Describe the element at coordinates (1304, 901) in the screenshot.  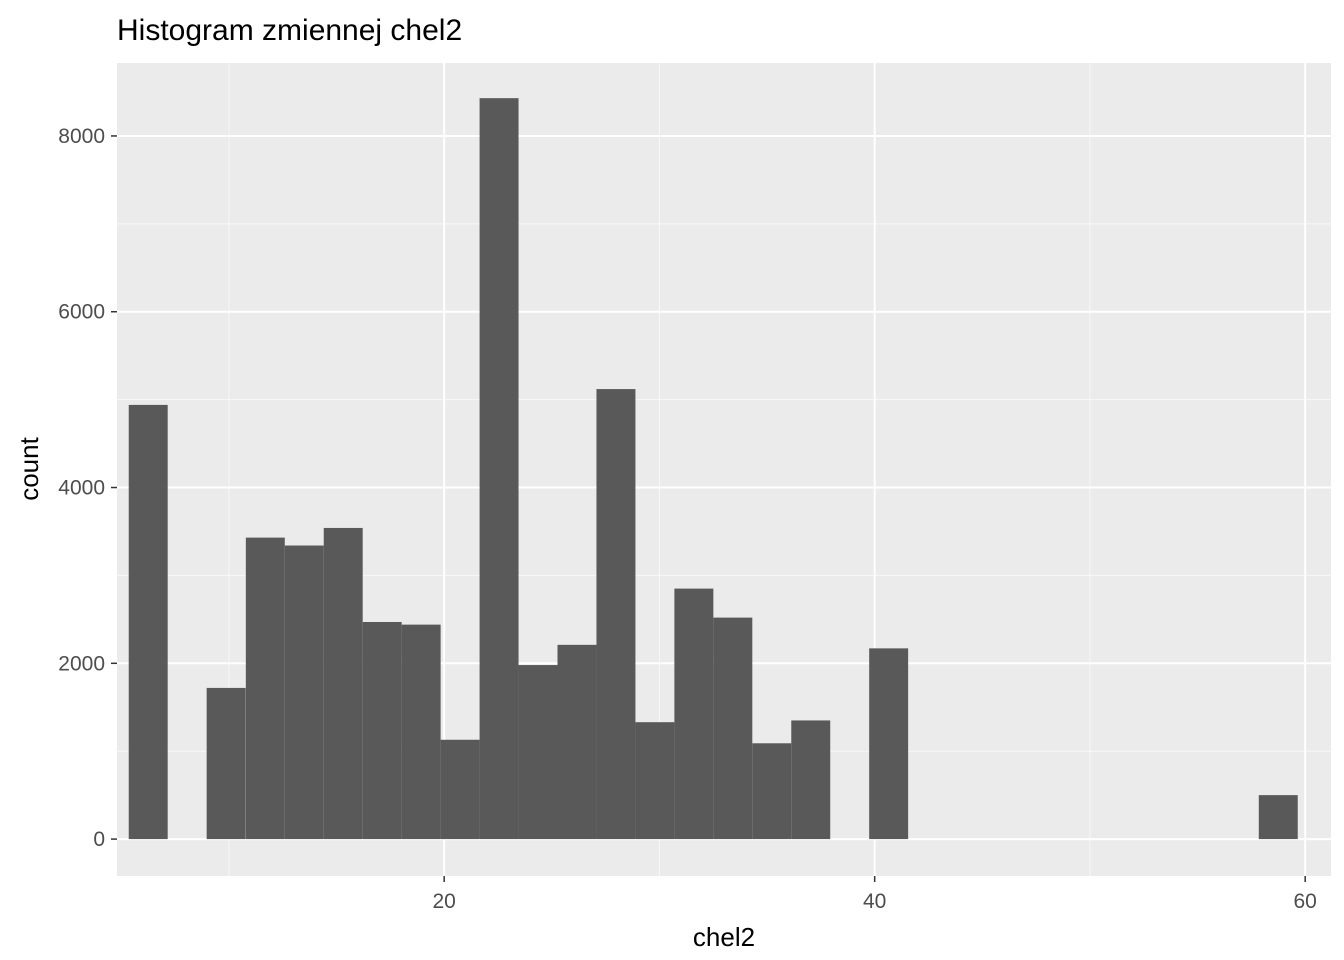
I see `x-tick-label: 60` at that location.